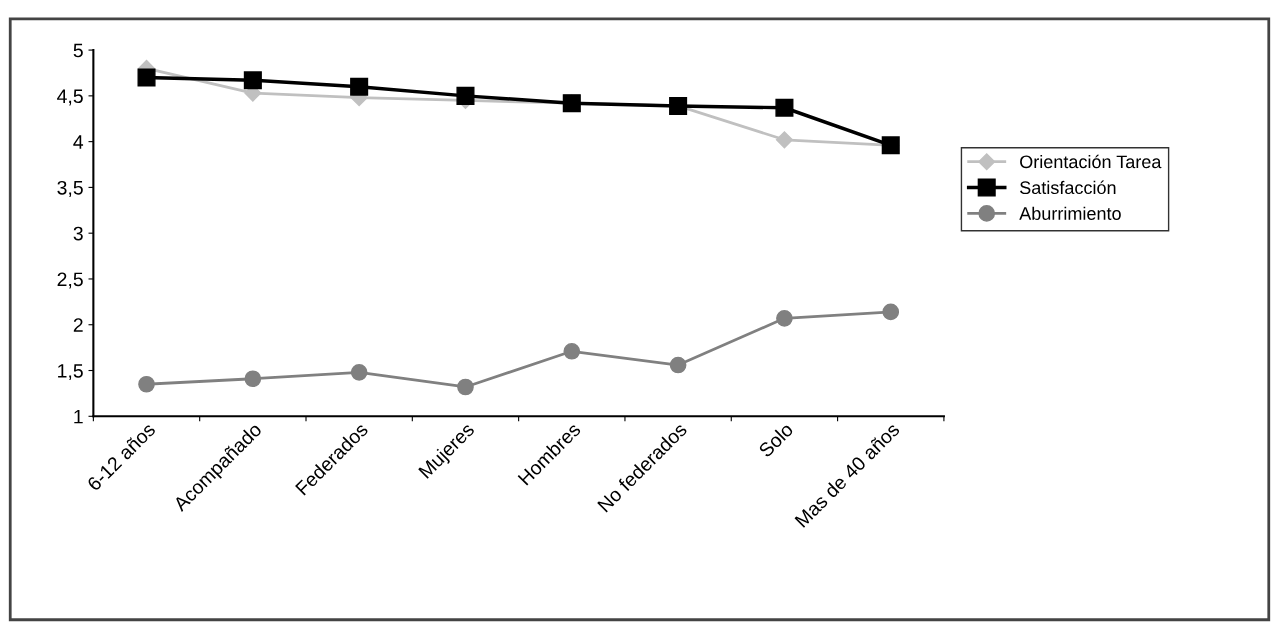 The image size is (1279, 626). I want to click on y-tick-label: 2, so click(78, 325).